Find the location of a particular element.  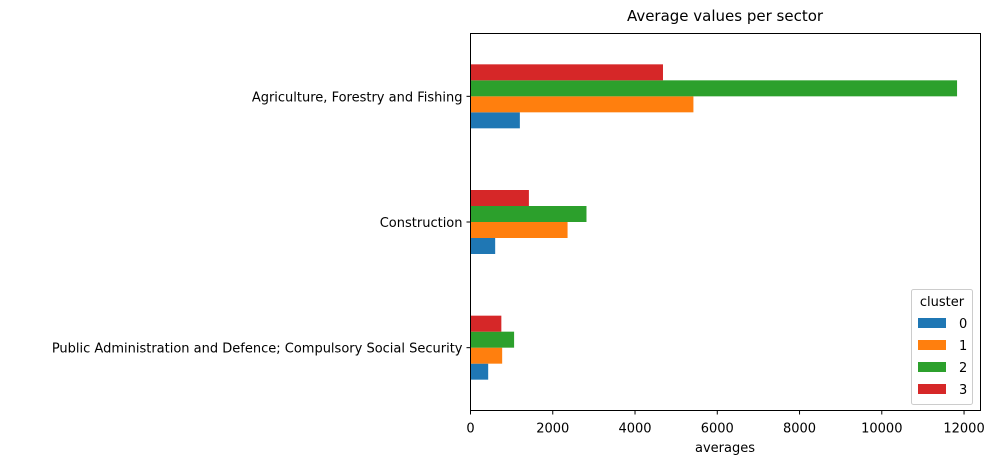

x-tick-label: 2000 is located at coordinates (552, 429).